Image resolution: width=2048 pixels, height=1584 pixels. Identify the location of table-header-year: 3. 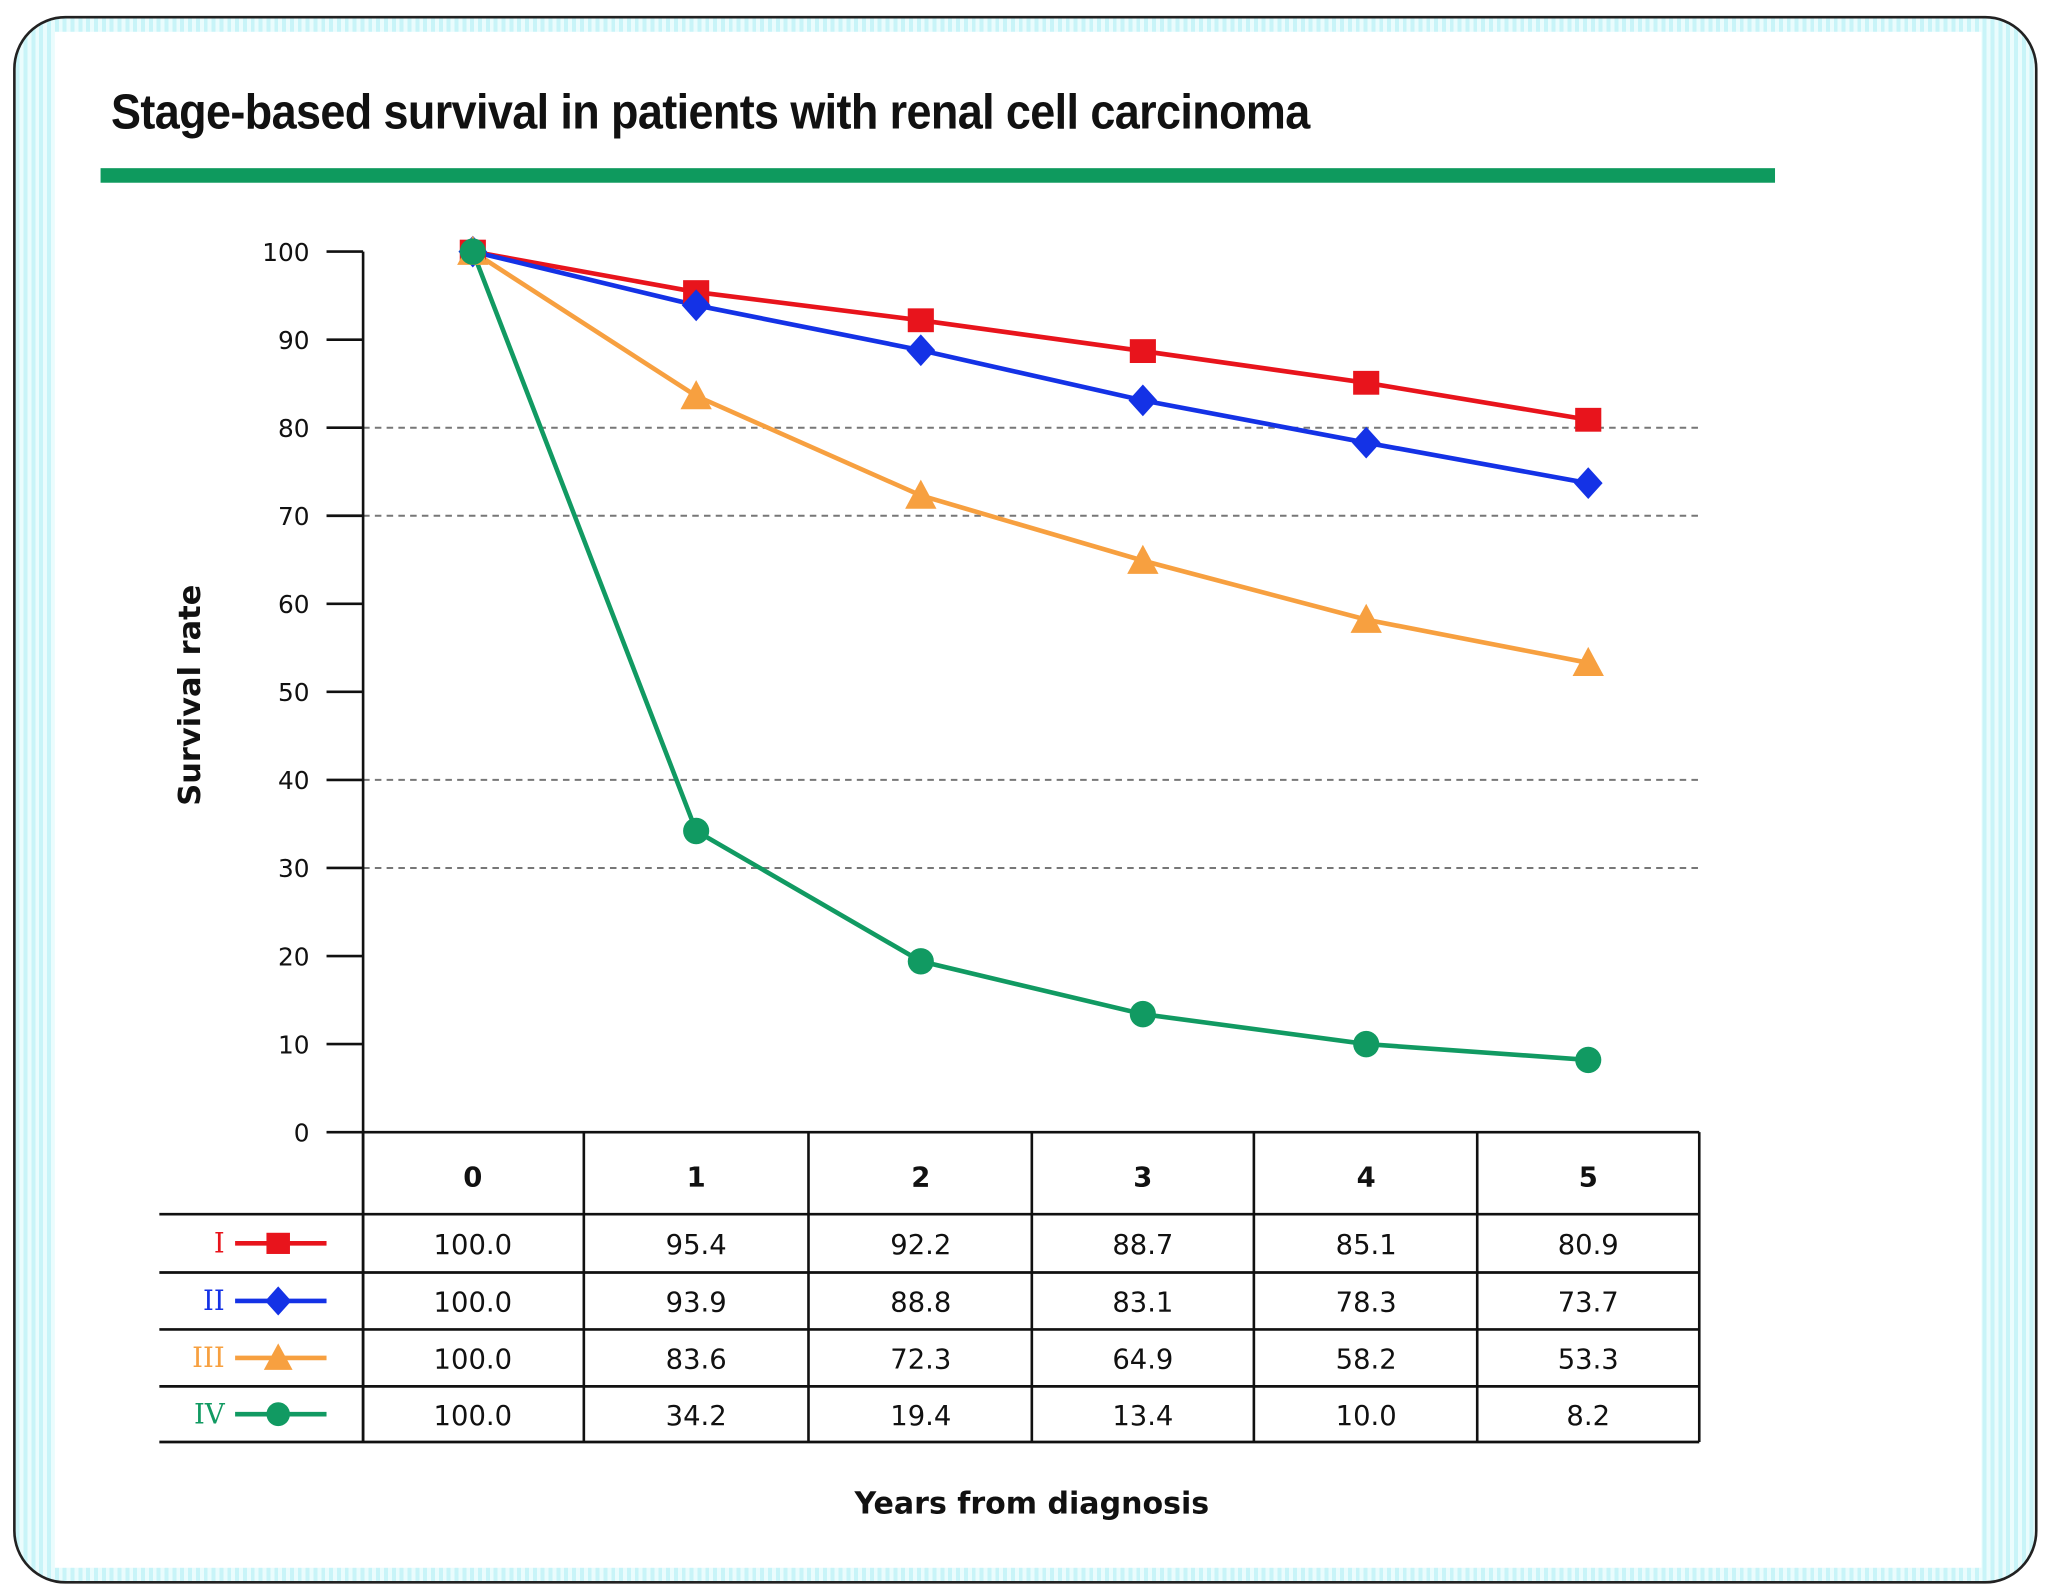
(1142, 1176).